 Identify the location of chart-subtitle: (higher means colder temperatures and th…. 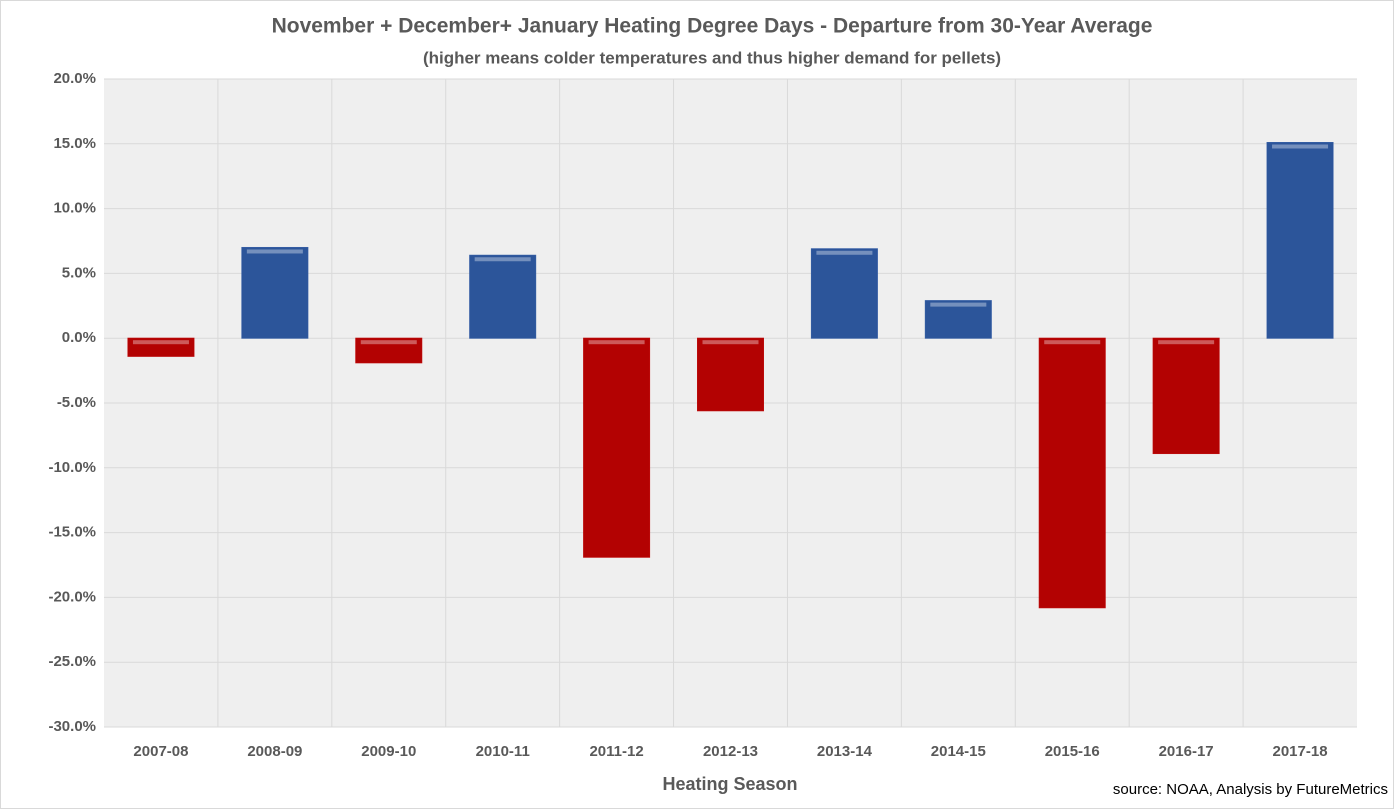
(712, 57).